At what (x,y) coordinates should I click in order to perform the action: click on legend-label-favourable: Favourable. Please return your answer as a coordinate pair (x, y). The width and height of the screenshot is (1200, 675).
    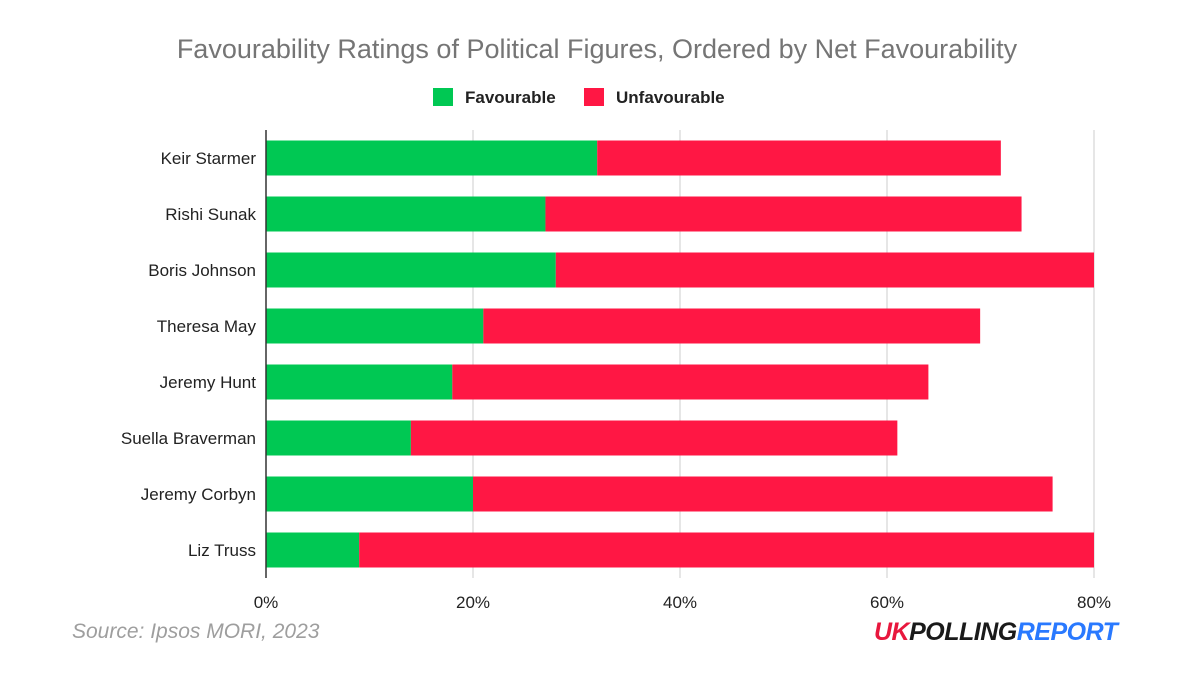
    Looking at the image, I should click on (510, 97).